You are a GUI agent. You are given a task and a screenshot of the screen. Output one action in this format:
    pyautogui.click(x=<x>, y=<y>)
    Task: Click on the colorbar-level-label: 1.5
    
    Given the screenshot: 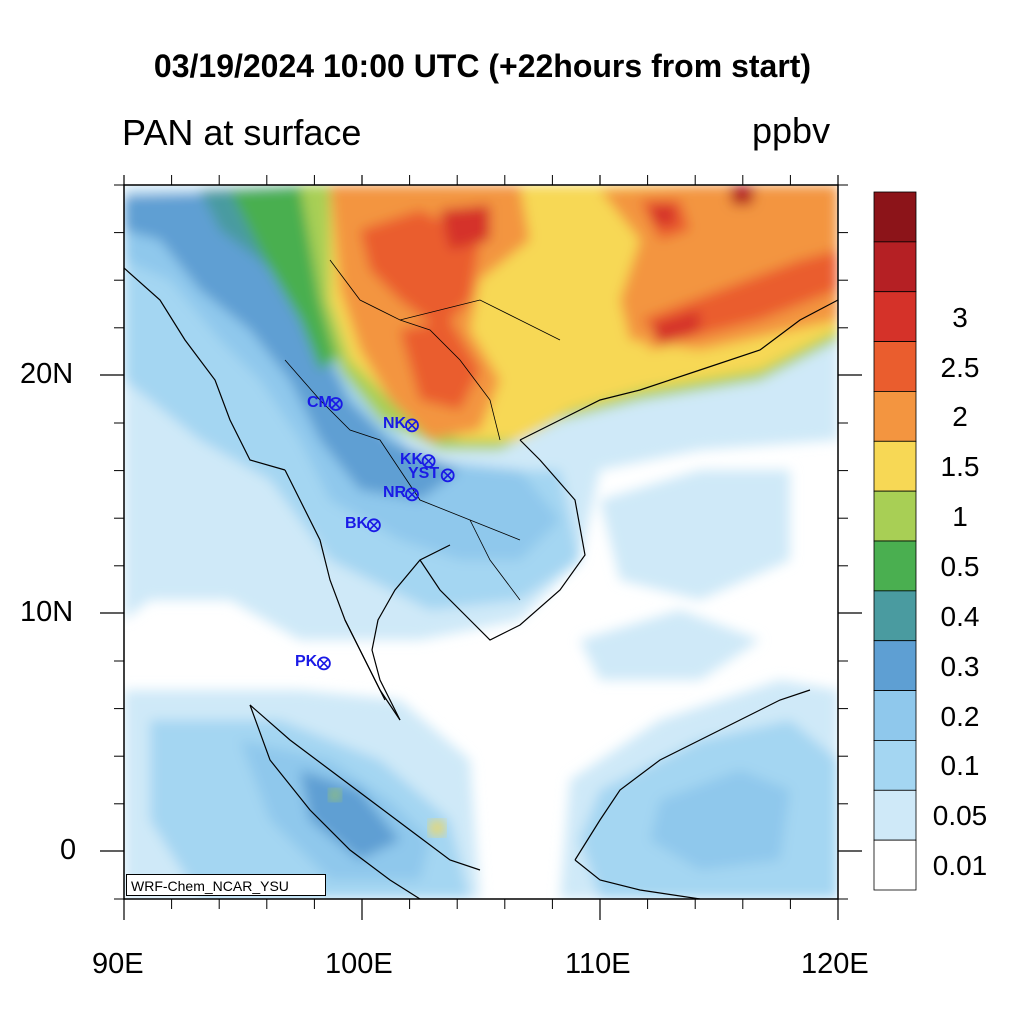 What is the action you would take?
    pyautogui.click(x=960, y=466)
    